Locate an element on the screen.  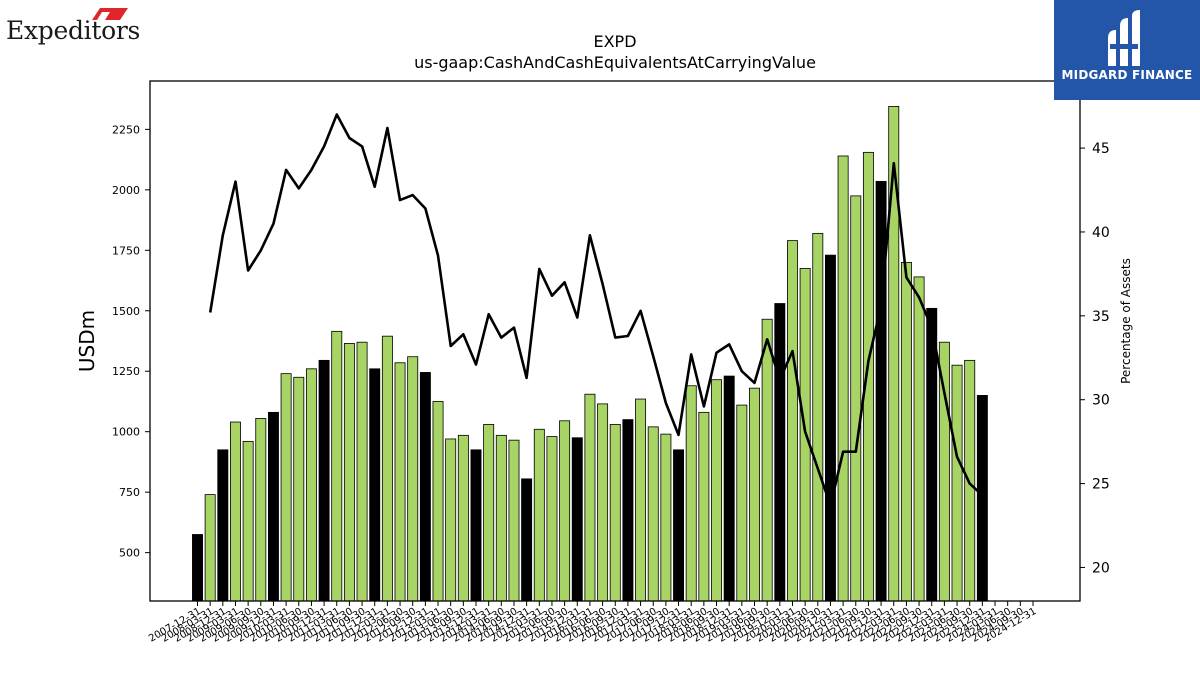
chart-title: EXPD is located at coordinates (615, 41).